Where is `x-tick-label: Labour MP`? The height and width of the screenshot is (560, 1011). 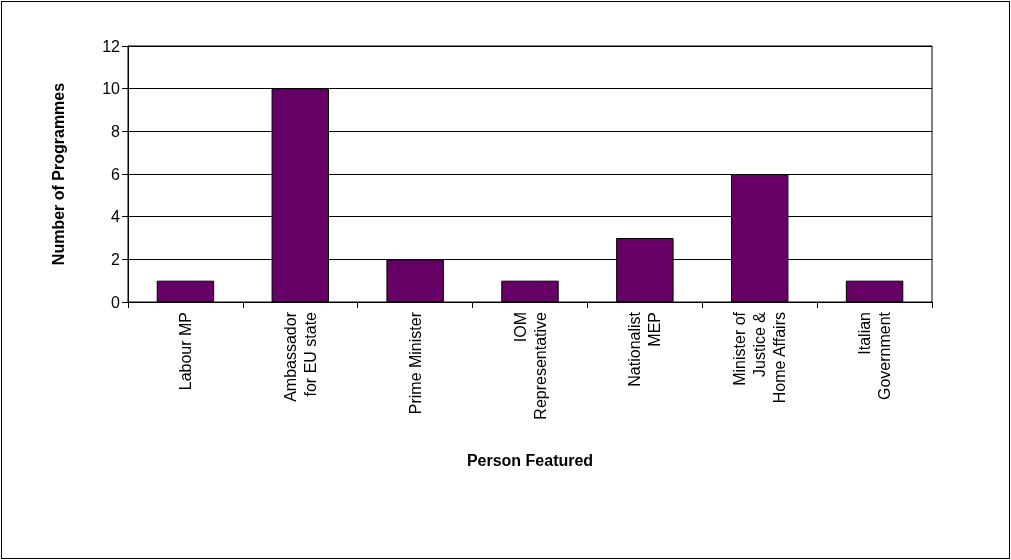 x-tick-label: Labour MP is located at coordinates (185, 351).